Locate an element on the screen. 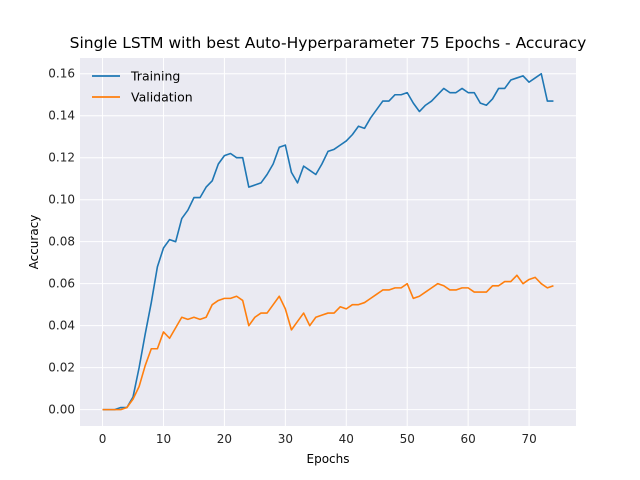  y-tick-label: 0.12 is located at coordinates (61, 158).